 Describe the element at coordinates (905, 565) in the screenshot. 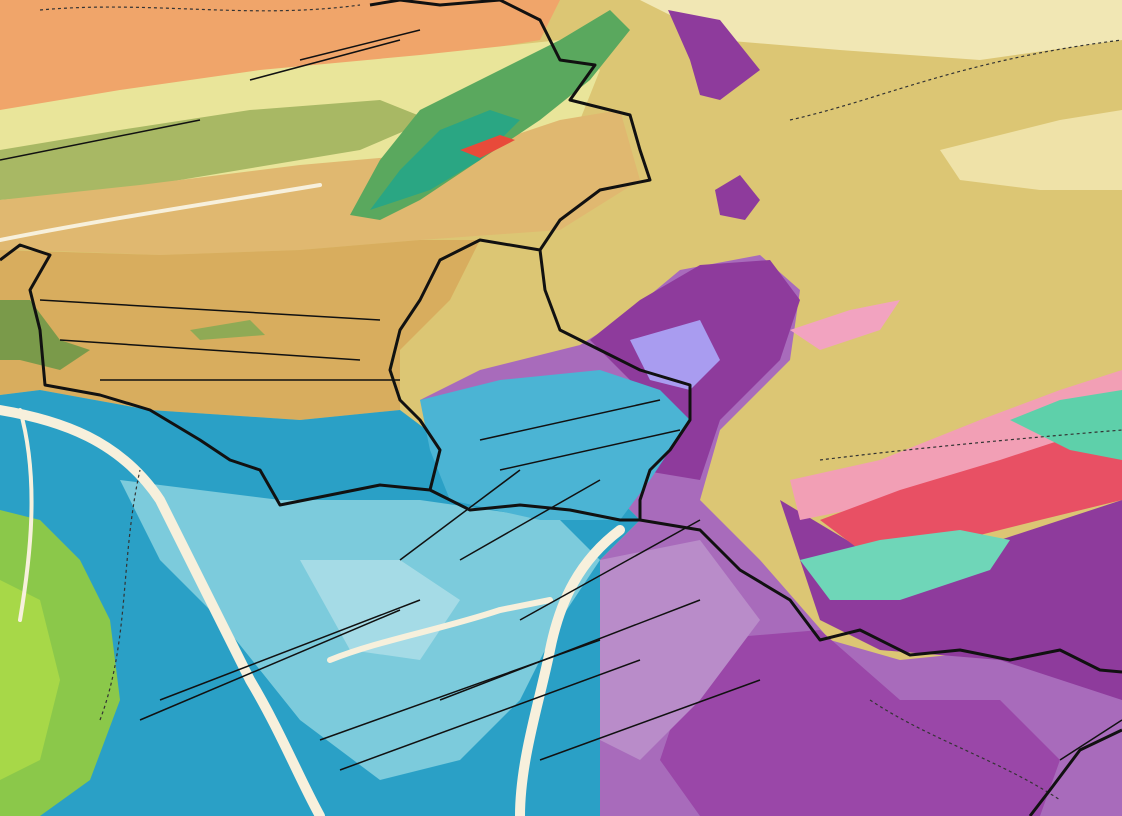

I see `region-mint-band` at that location.